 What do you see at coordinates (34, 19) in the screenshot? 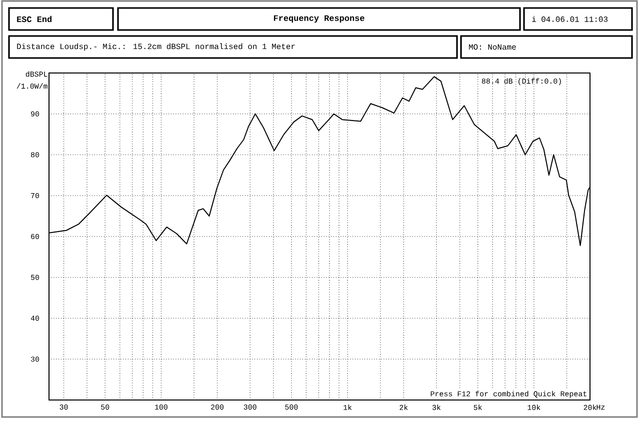
I see `text: ESC End` at bounding box center [34, 19].